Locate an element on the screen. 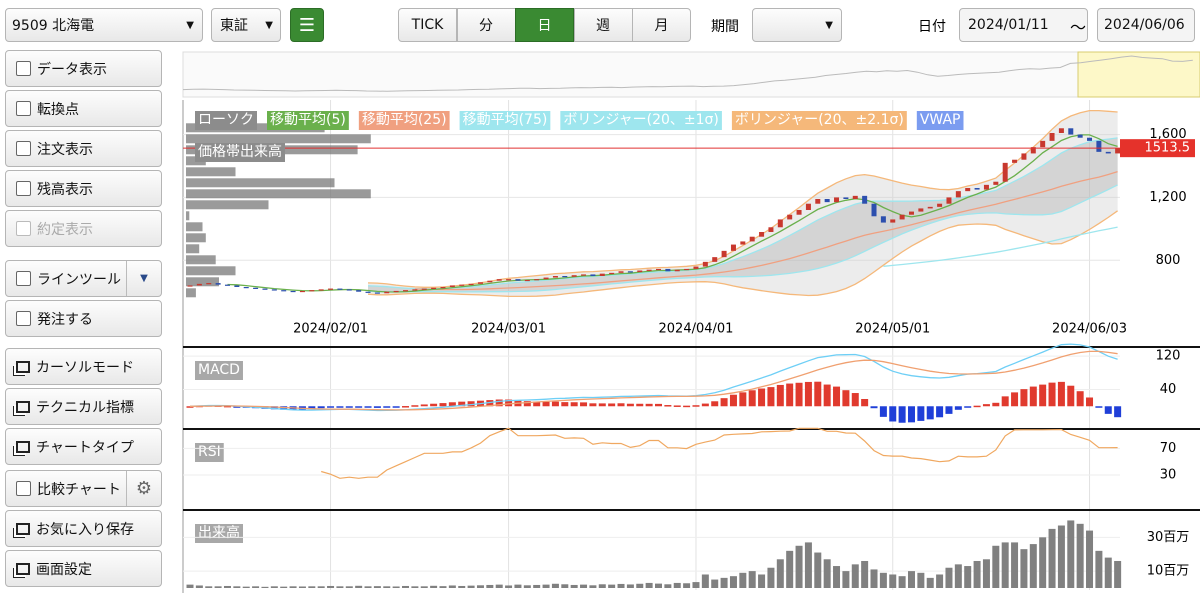 The image size is (1200, 593). signal-line is located at coordinates (653, 380).